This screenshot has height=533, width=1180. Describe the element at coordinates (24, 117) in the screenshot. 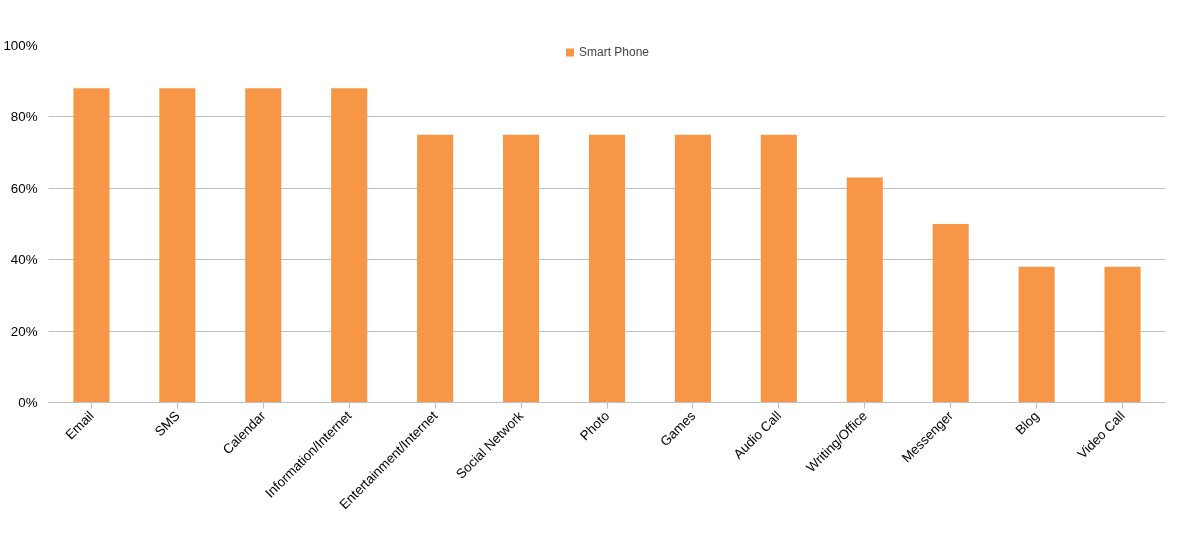

I see `y-tick-label: 80%` at that location.